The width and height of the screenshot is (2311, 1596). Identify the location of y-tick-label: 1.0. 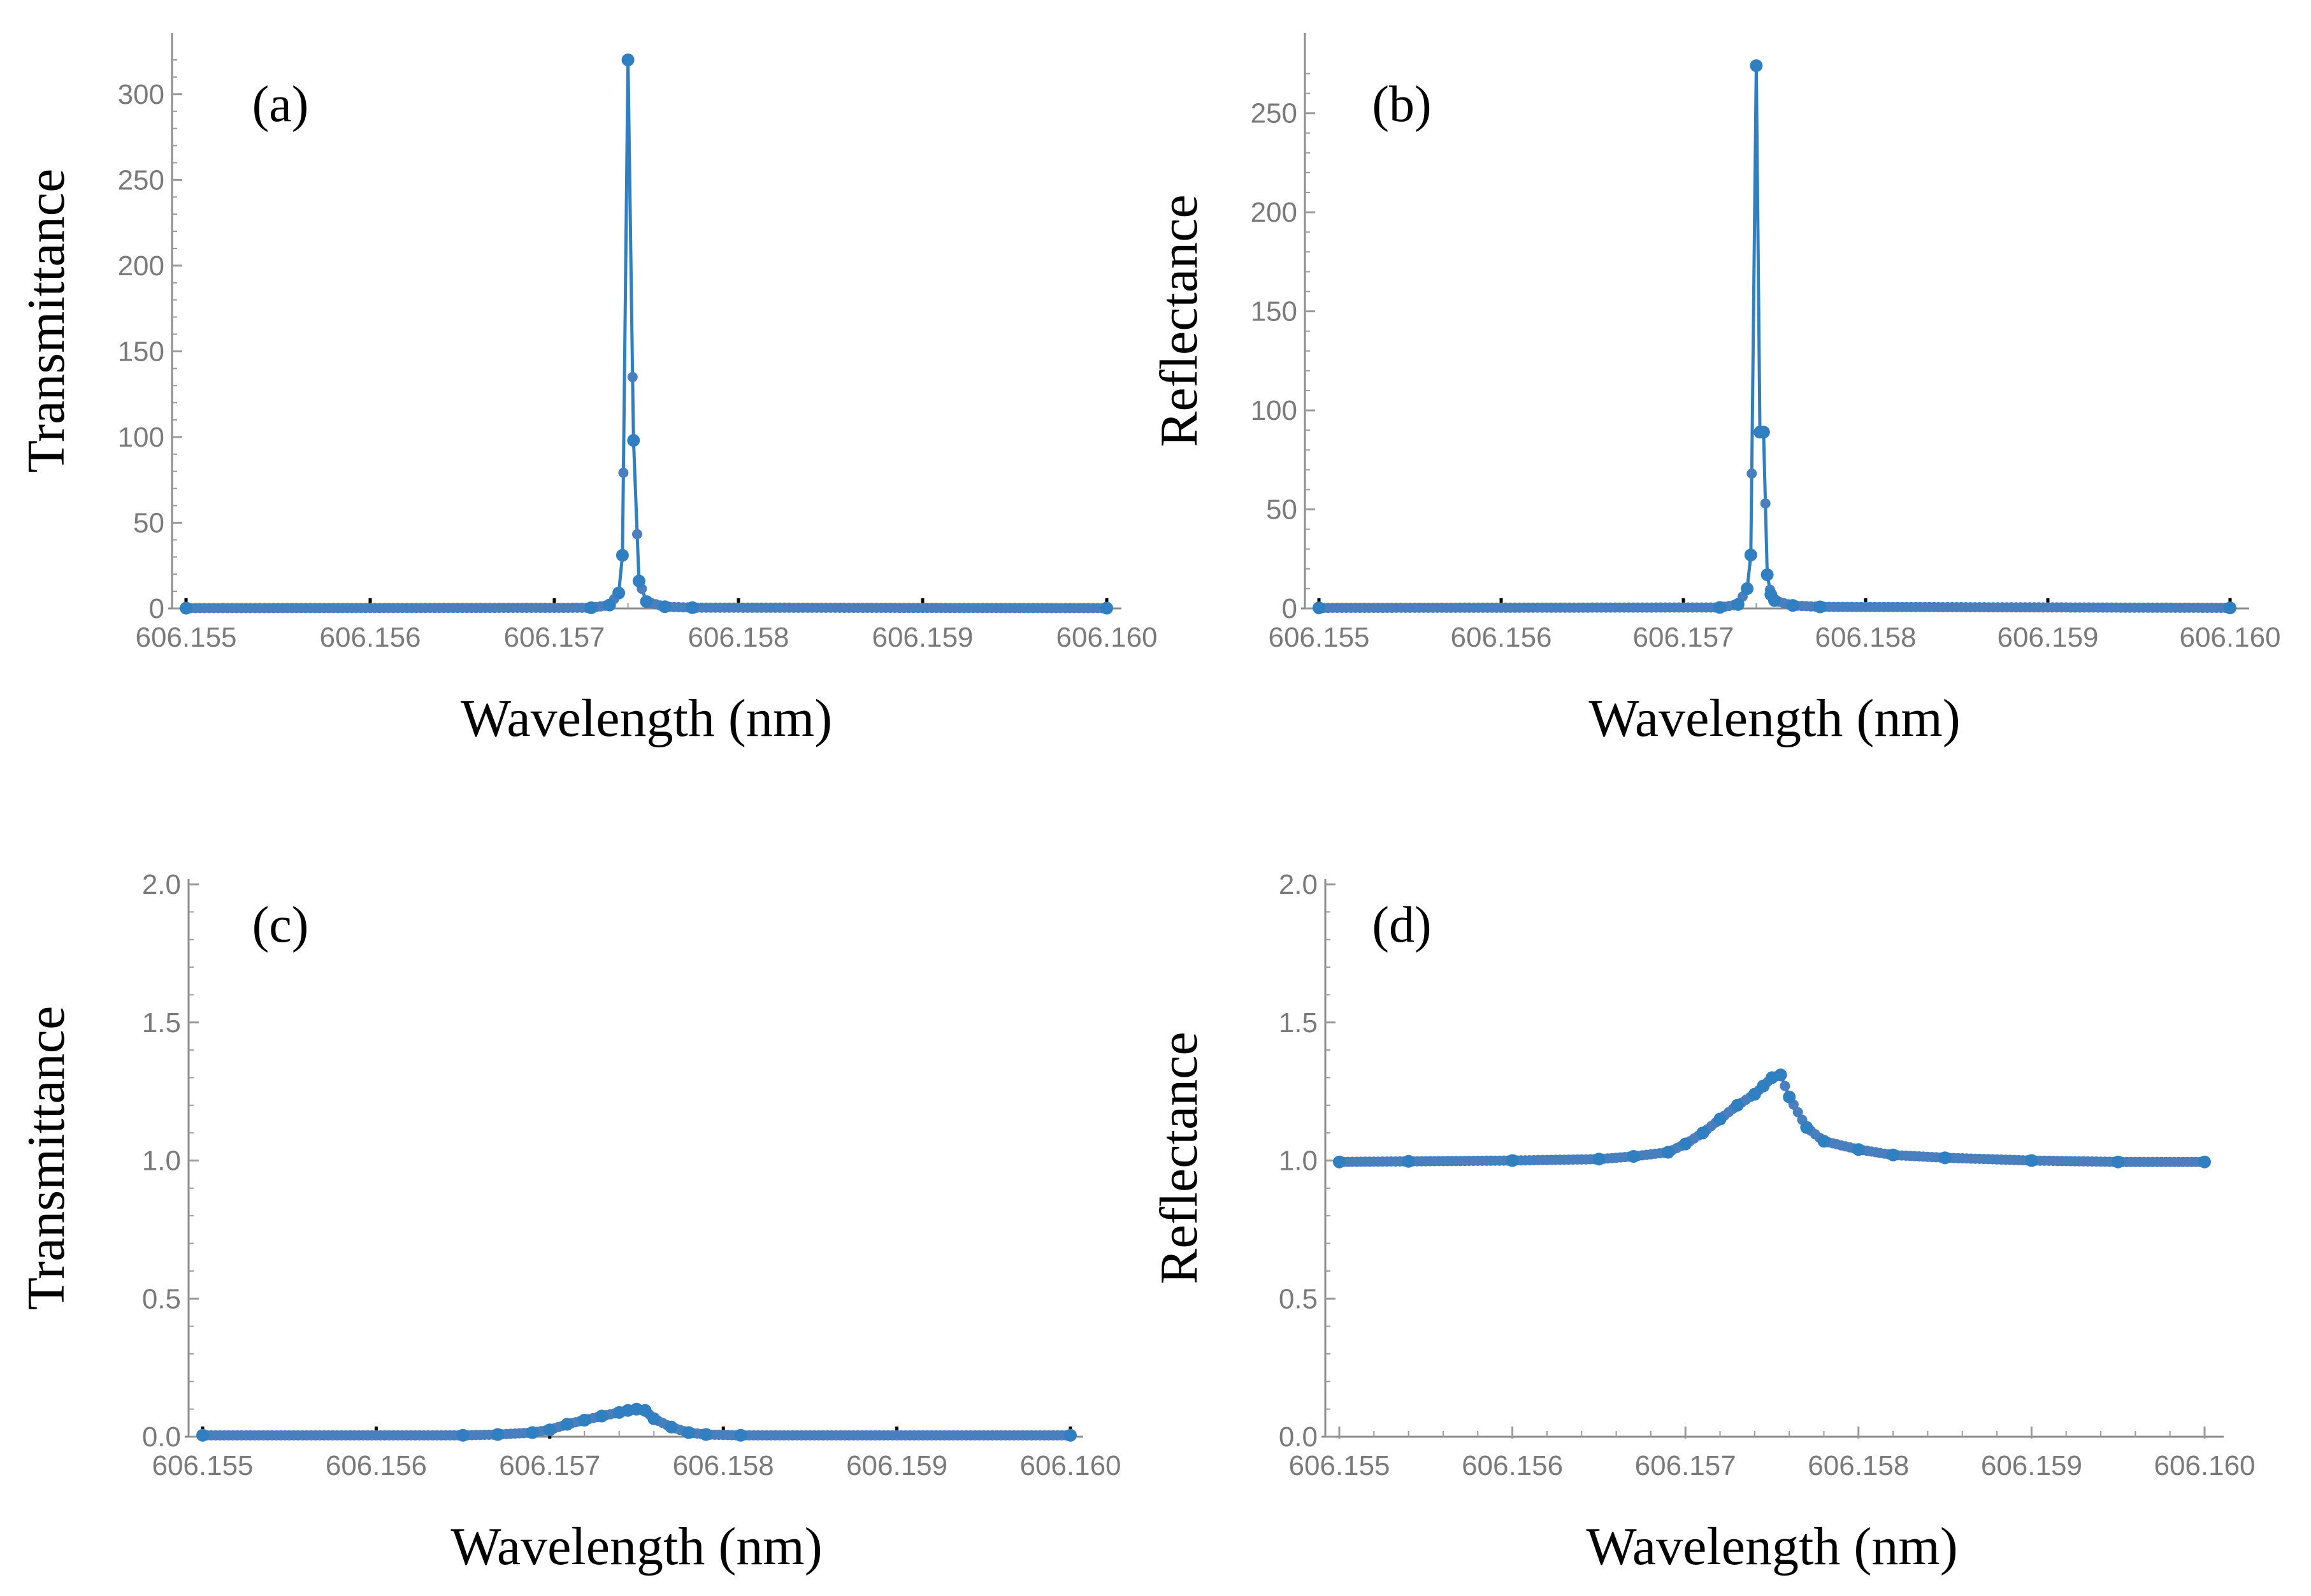
(1298, 1161).